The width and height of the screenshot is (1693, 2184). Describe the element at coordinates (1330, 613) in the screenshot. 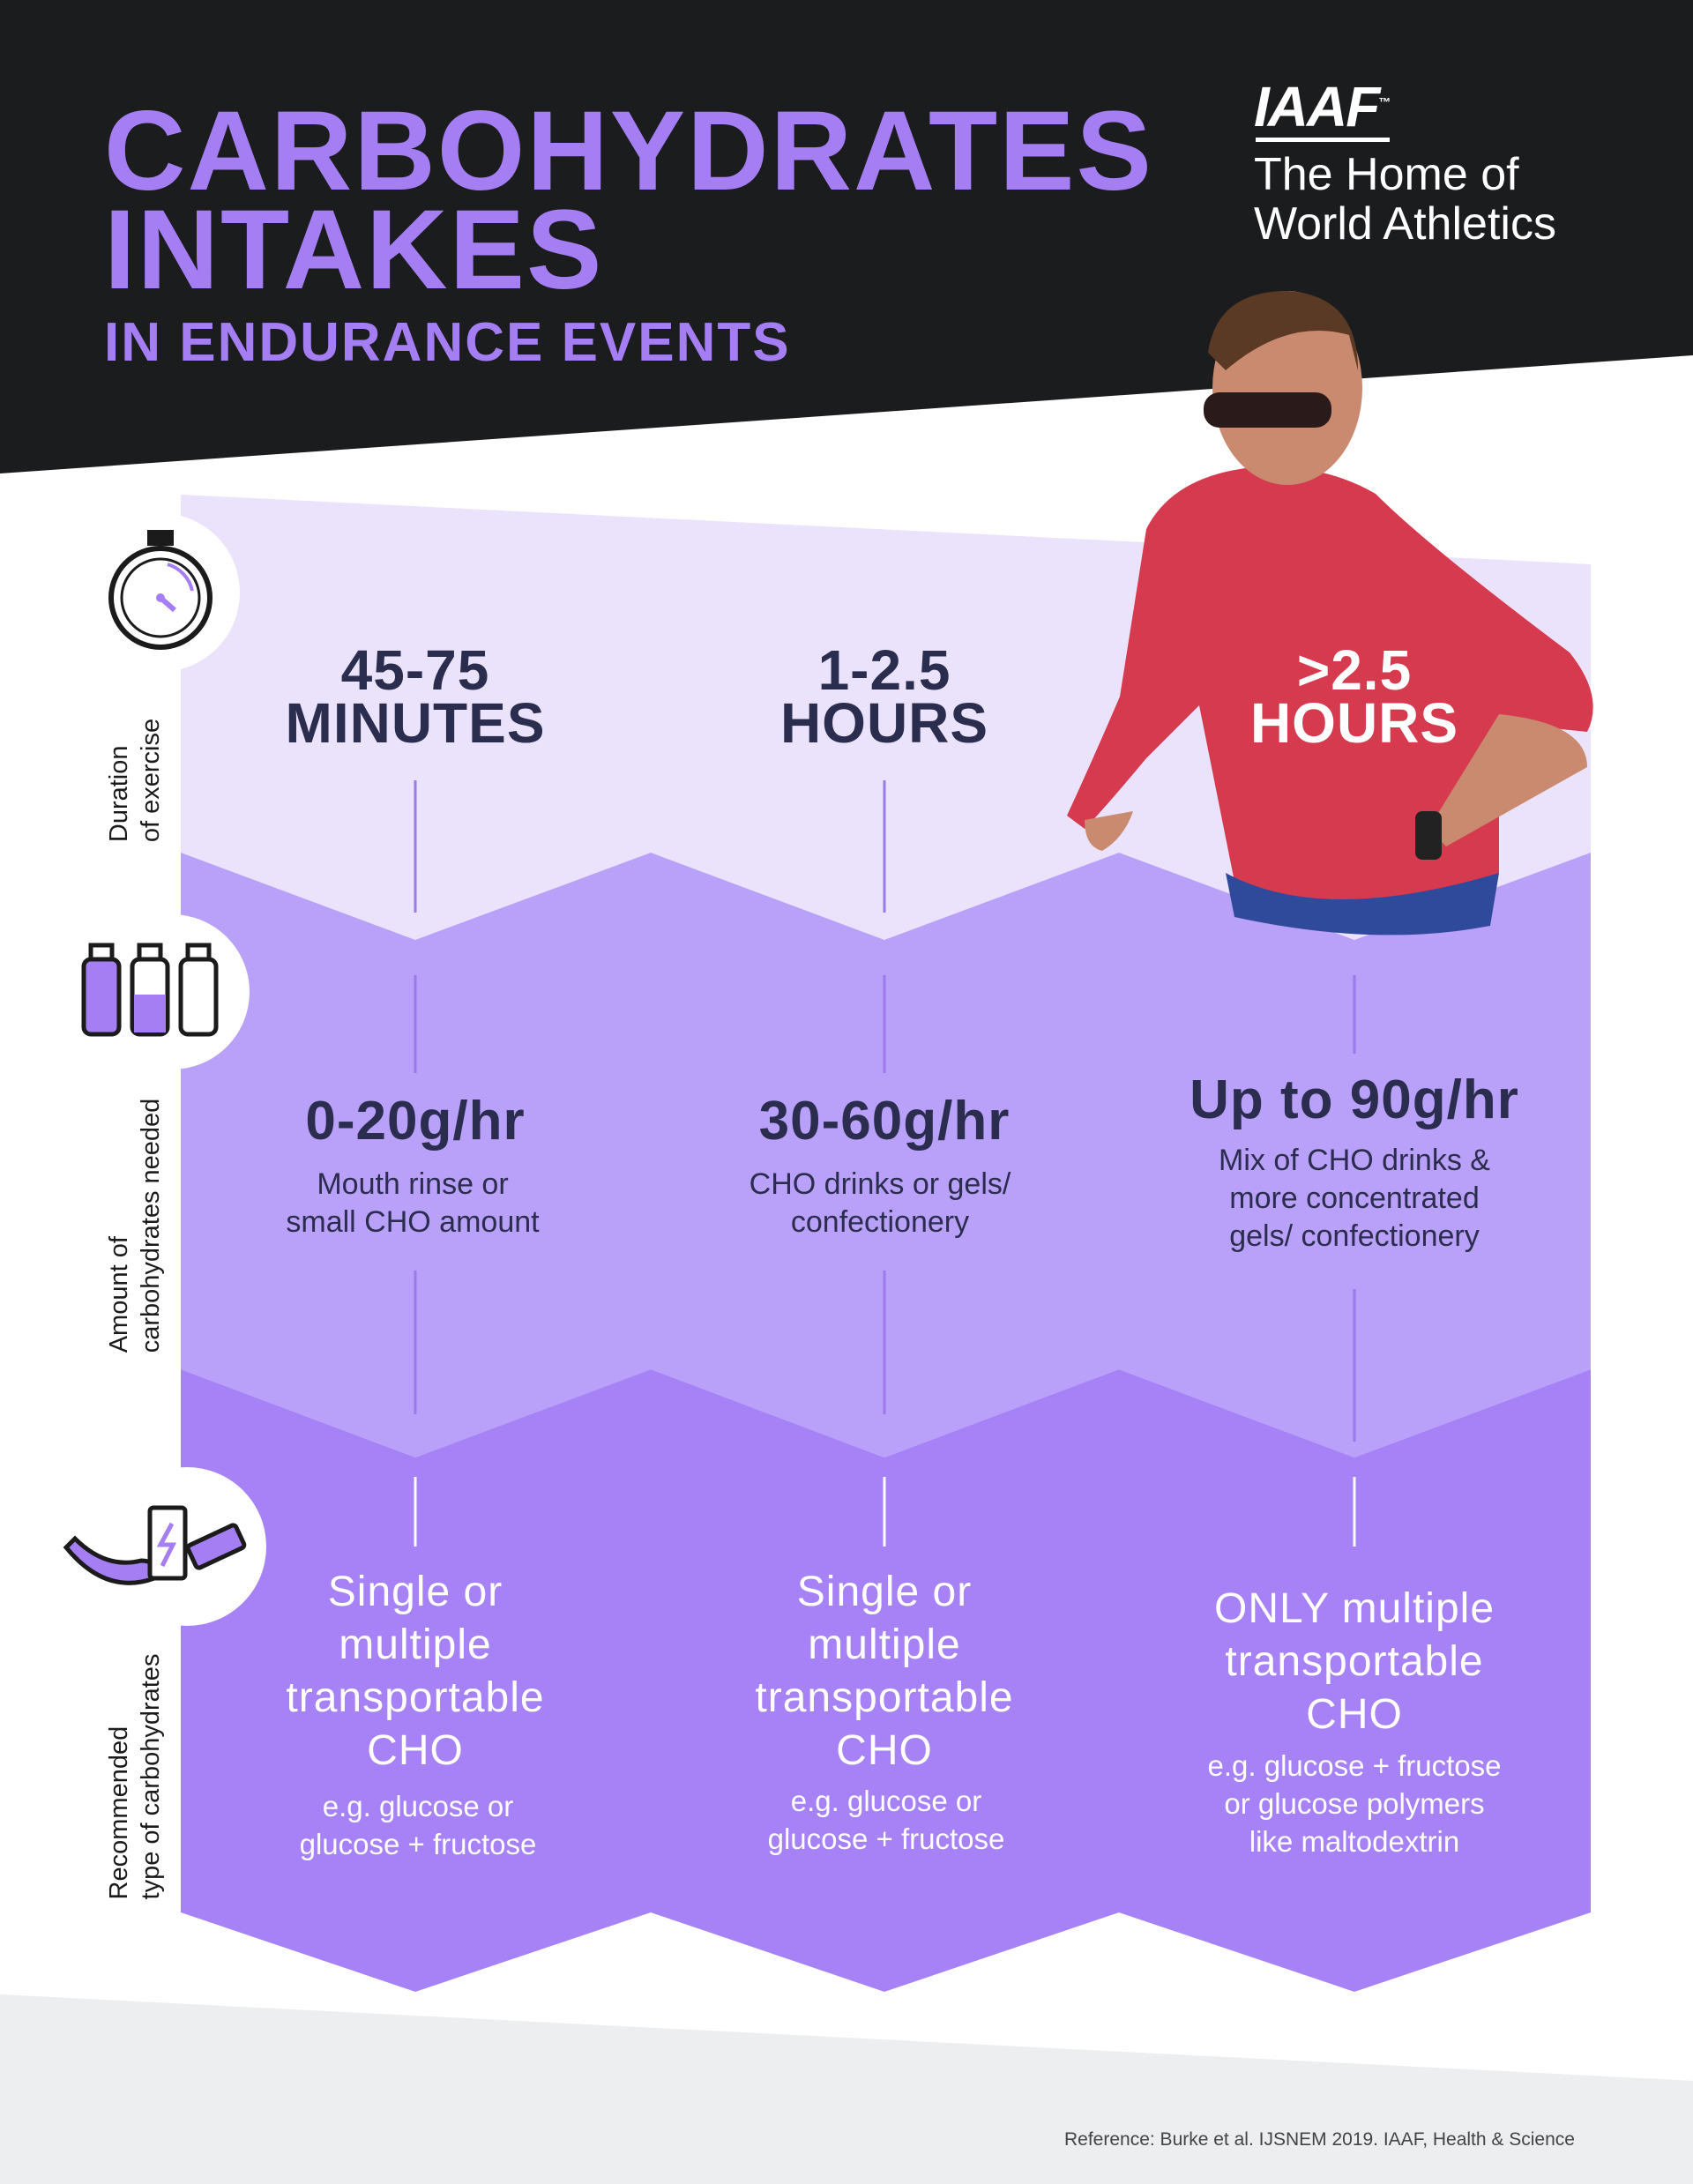

I see `runner-photo` at that location.